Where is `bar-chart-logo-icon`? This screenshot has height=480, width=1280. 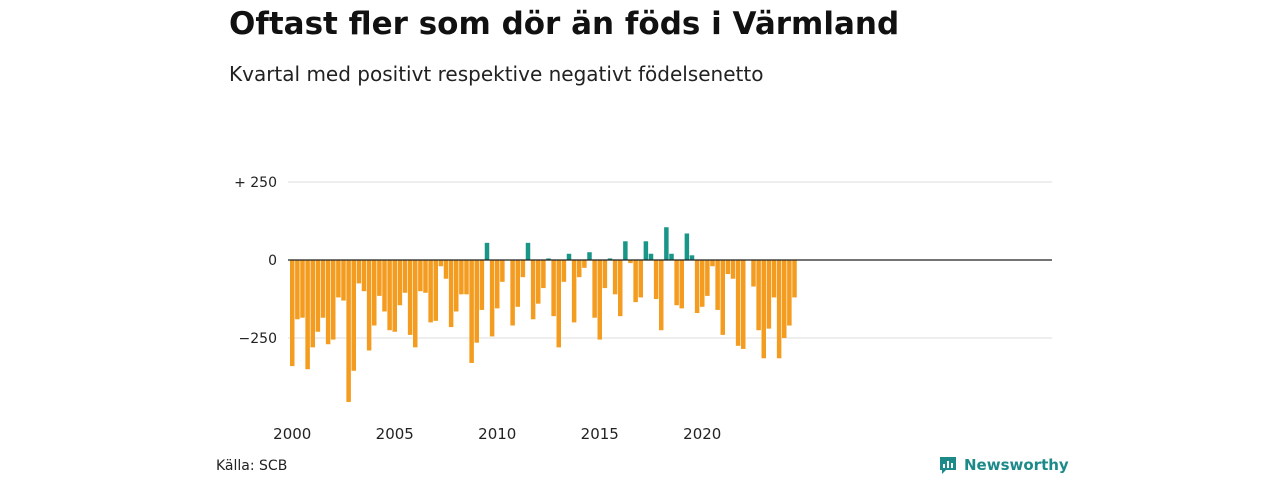
bar-chart-logo-icon is located at coordinates (948, 465).